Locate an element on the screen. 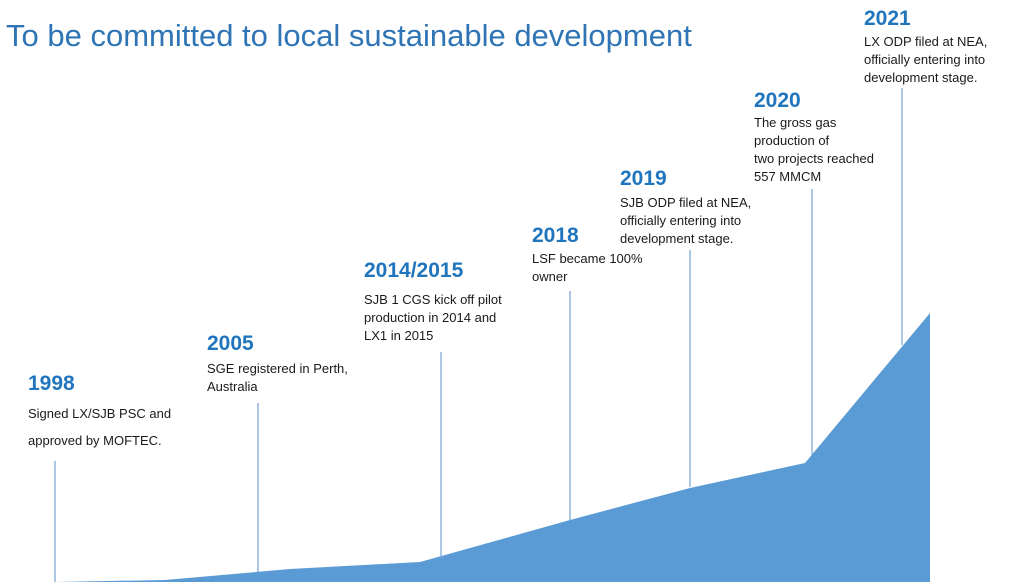 The width and height of the screenshot is (1009, 586). milestone-text-line: production in 2014 and is located at coordinates (430, 317).